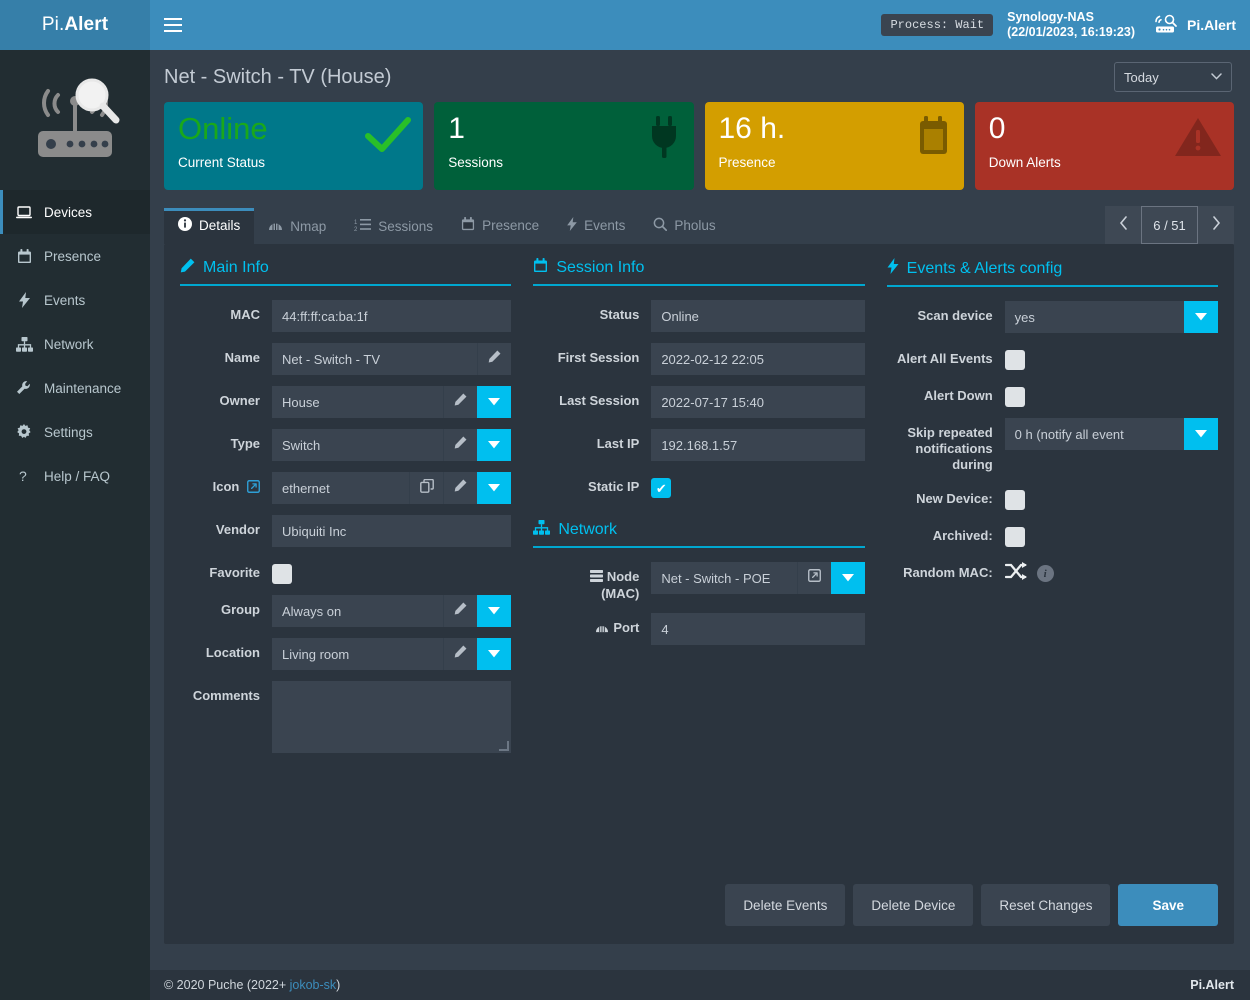  I want to click on calendar-icon, so click(934, 138).